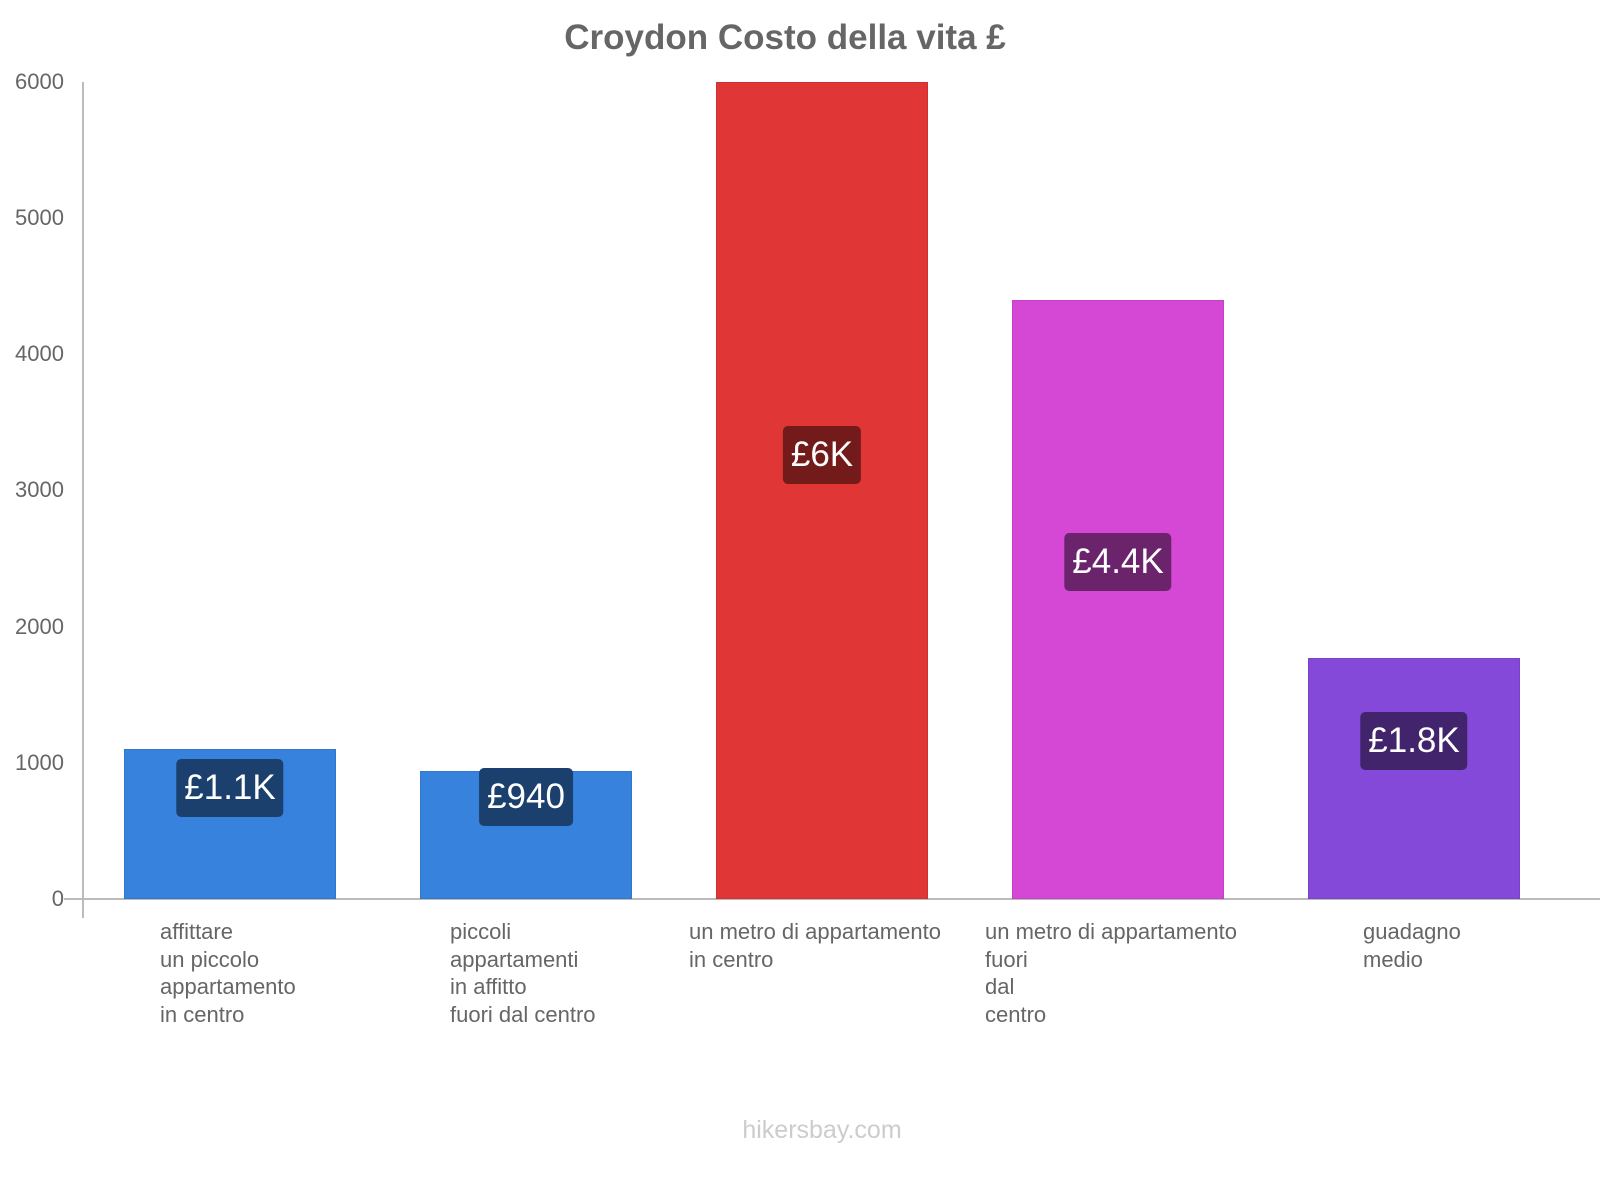 The width and height of the screenshot is (1600, 1200). What do you see at coordinates (1412, 945) in the screenshot?
I see `x-category-label: guadagno medio` at bounding box center [1412, 945].